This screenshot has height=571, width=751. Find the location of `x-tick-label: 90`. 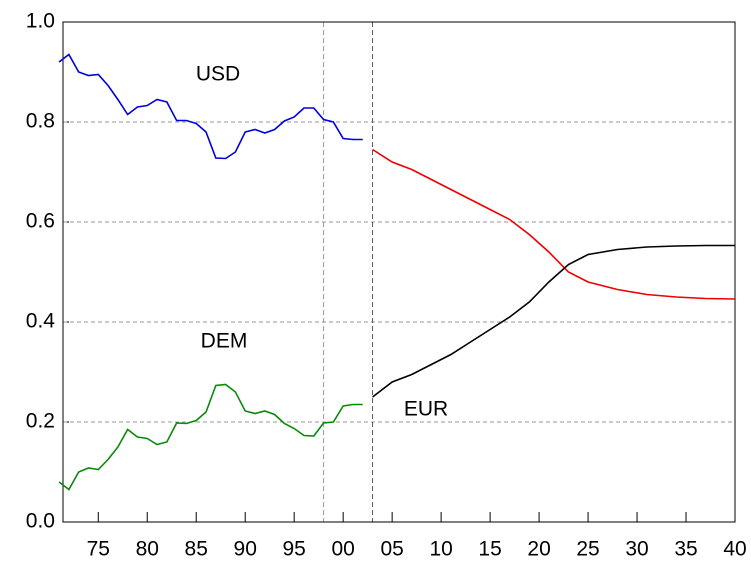

x-tick-label: 90 is located at coordinates (245, 549).